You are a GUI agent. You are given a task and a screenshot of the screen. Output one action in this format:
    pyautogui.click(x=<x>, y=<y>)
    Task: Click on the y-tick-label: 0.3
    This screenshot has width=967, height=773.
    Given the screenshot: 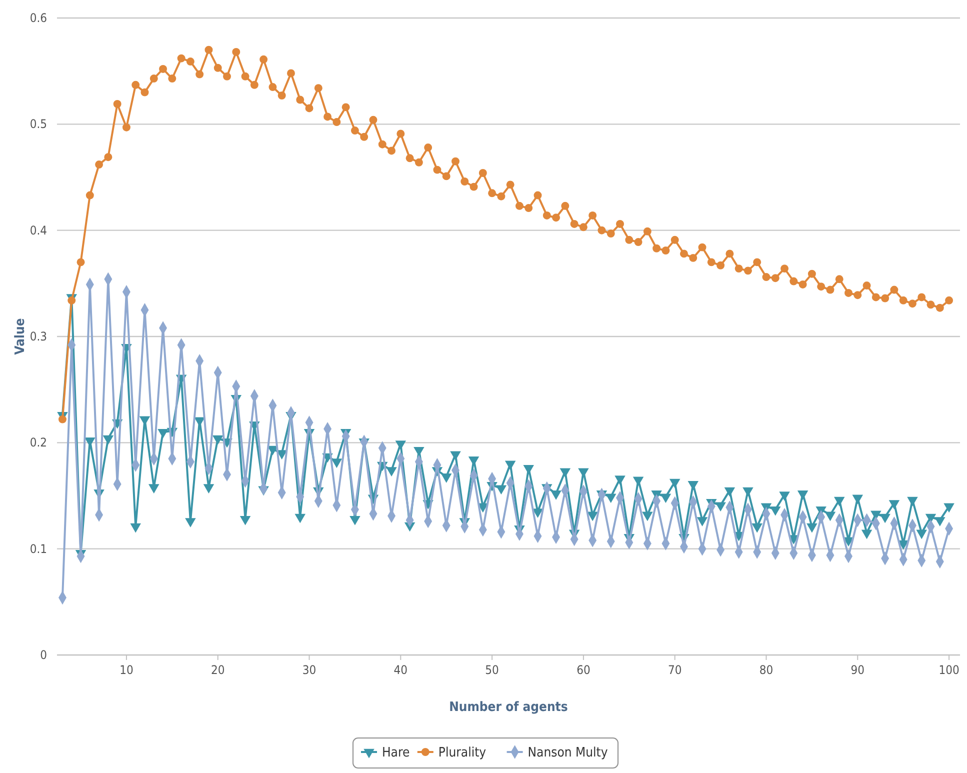 What is the action you would take?
    pyautogui.click(x=38, y=337)
    